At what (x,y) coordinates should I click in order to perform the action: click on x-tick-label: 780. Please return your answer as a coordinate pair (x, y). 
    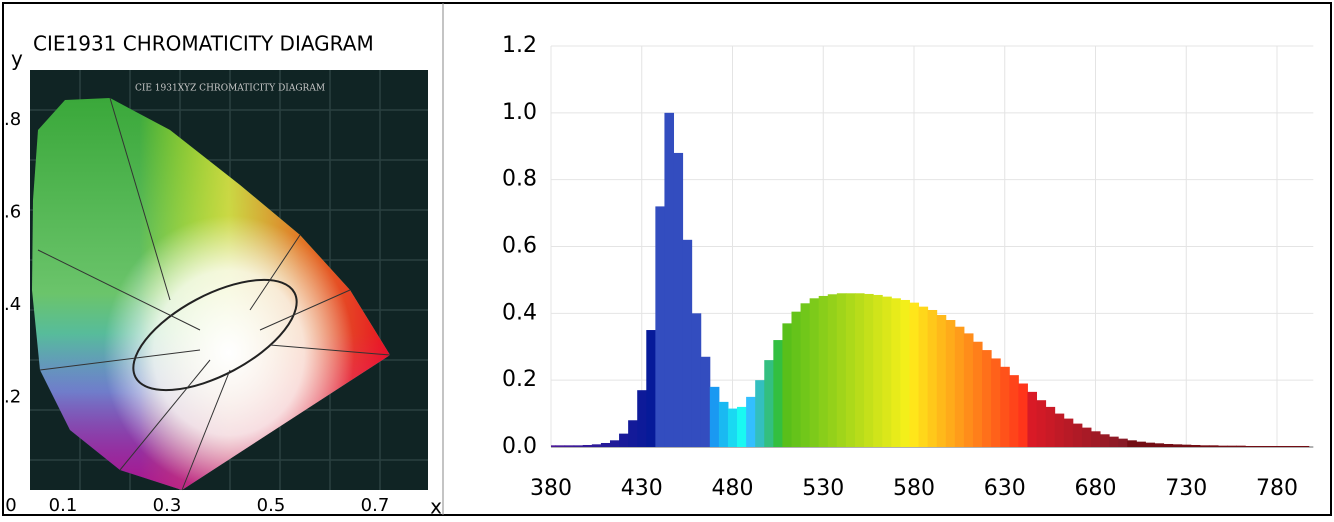
    Looking at the image, I should click on (1277, 488).